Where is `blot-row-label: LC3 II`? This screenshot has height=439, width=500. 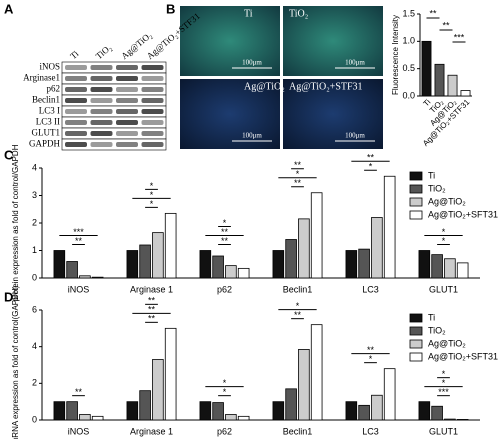 blot-row-label: LC3 II is located at coordinates (48, 122).